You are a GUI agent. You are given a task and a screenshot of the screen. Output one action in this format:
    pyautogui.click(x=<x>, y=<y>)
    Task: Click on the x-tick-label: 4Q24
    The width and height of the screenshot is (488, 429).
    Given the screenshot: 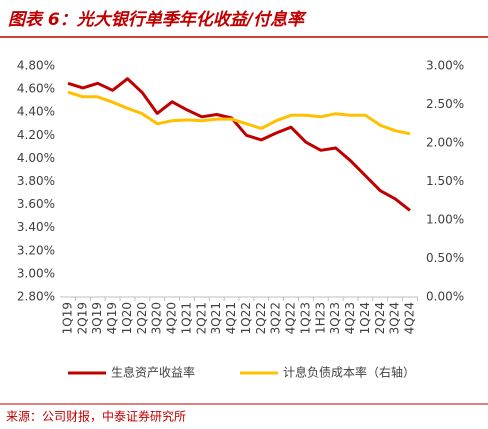 What is the action you would take?
    pyautogui.click(x=410, y=318)
    